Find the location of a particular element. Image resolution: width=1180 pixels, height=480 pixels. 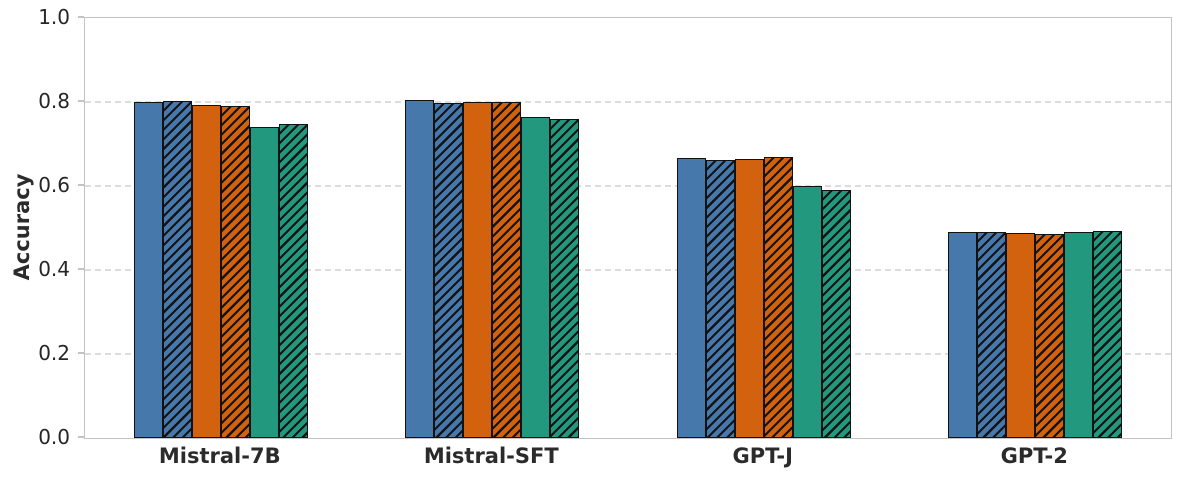

bar-mistral-sft-green-solid is located at coordinates (536, 277).